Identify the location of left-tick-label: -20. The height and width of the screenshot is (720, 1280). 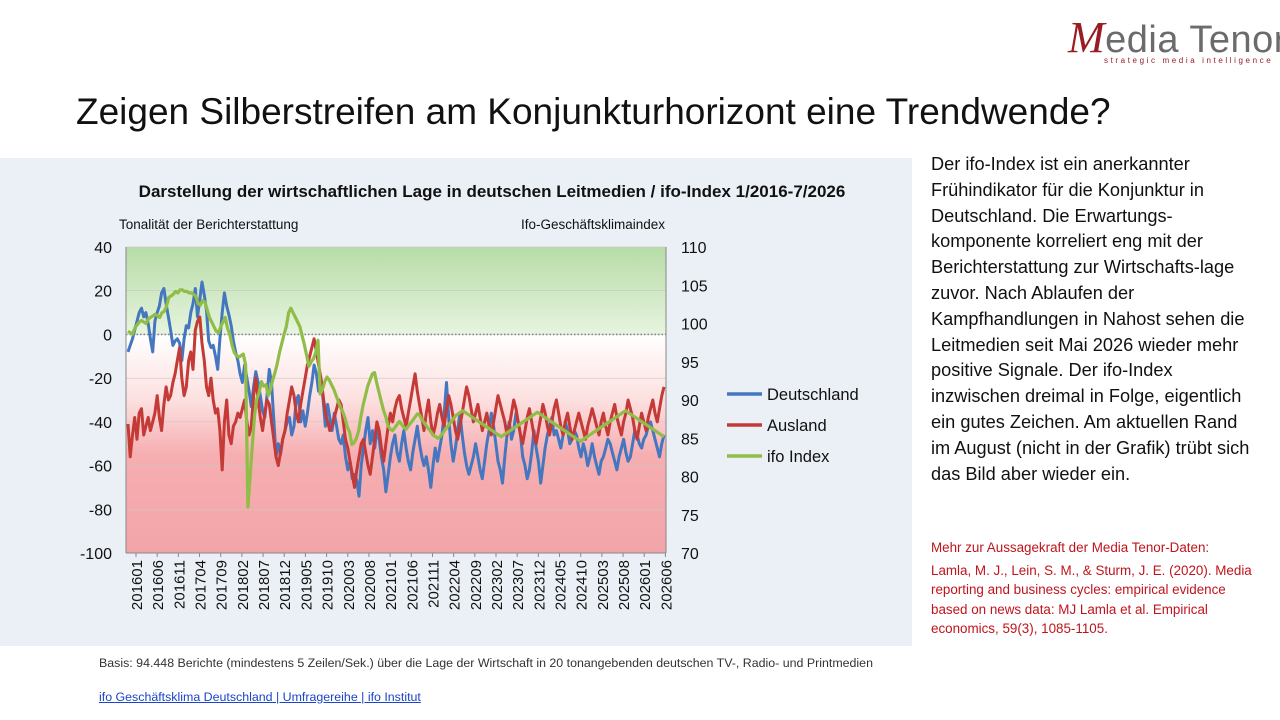
(100, 379).